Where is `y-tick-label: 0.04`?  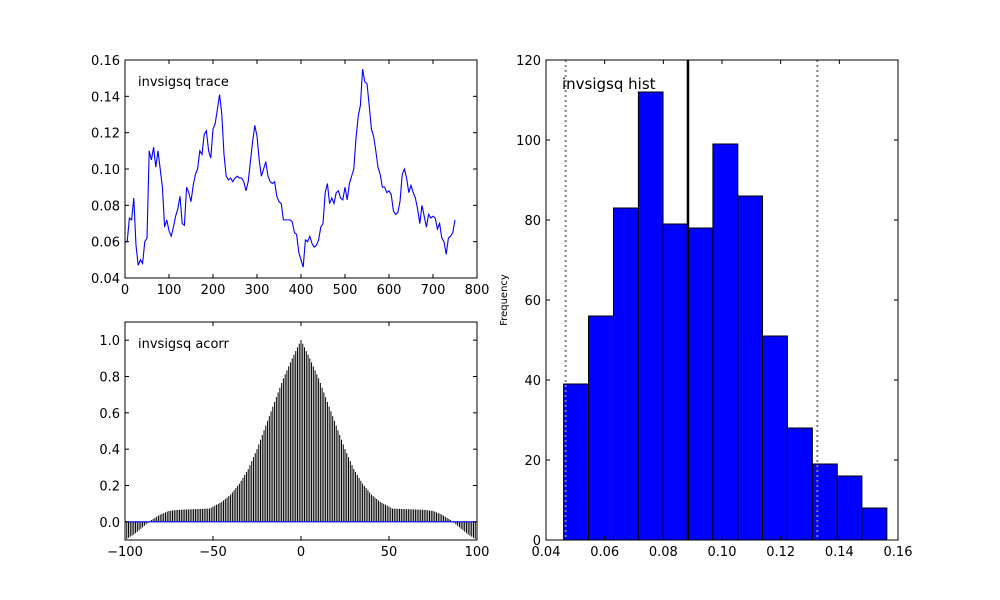 y-tick-label: 0.04 is located at coordinates (105, 279).